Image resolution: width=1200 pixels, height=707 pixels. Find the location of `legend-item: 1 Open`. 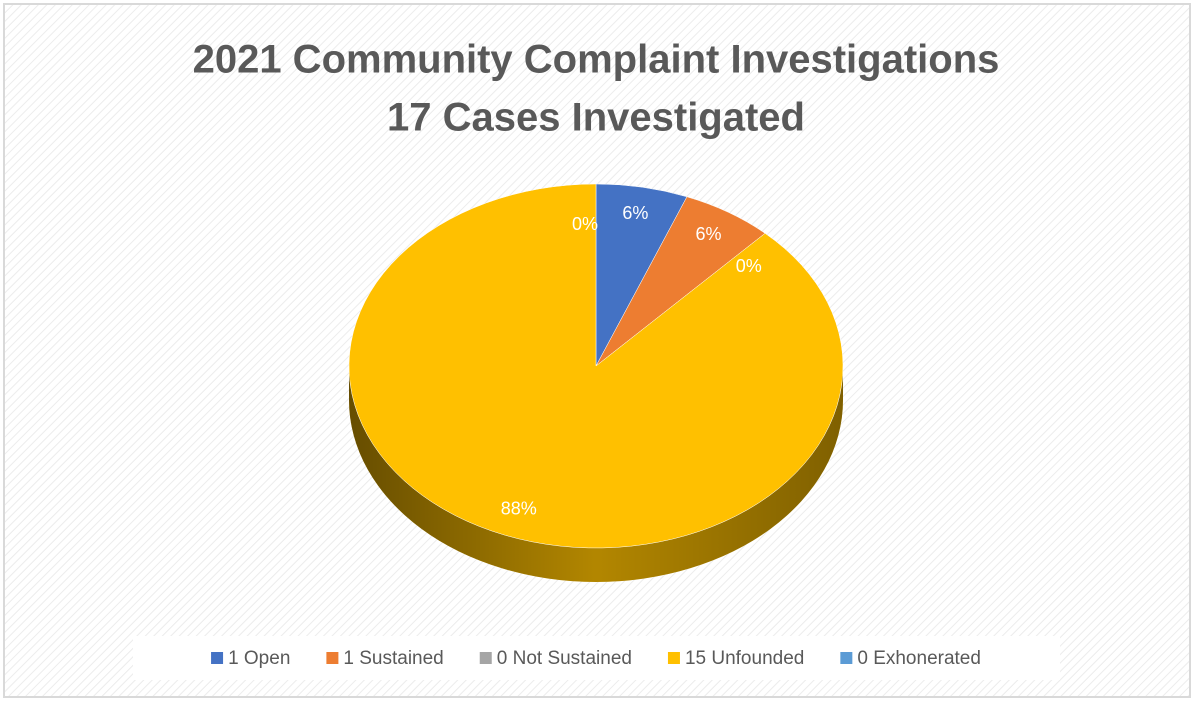

legend-item: 1 Open is located at coordinates (250, 658).